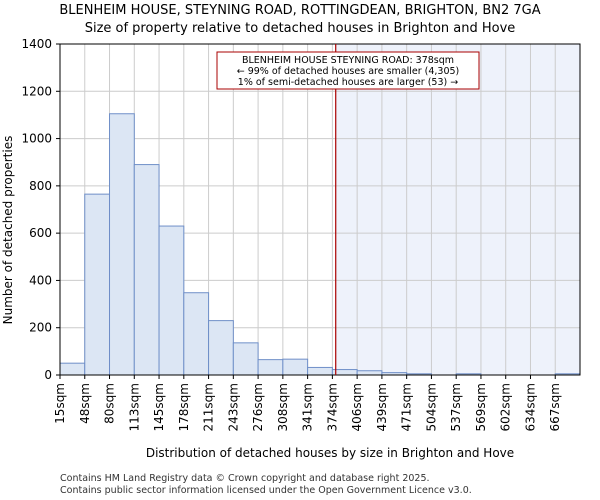 Image resolution: width=600 pixels, height=500 pixels. What do you see at coordinates (258, 407) in the screenshot?
I see `x-tick-label: 276sqm` at bounding box center [258, 407].